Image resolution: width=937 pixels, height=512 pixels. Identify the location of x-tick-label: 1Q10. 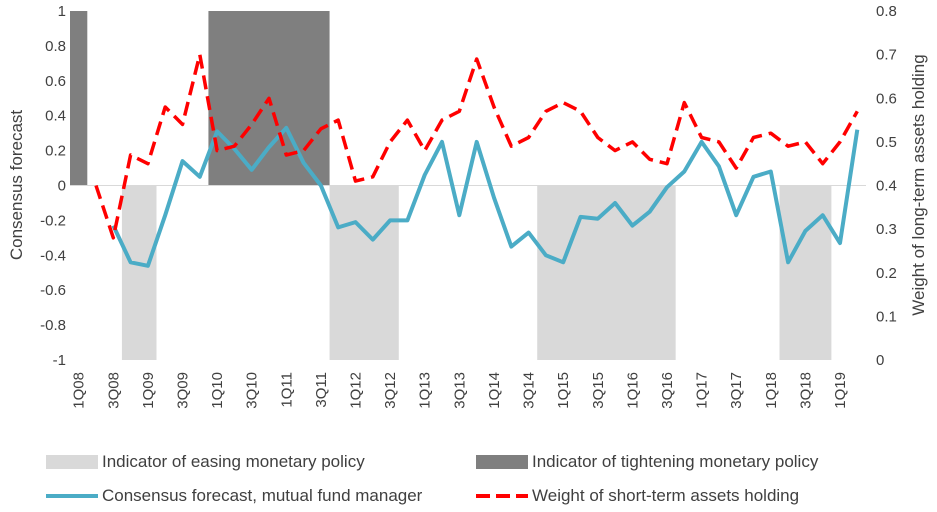
(217, 390).